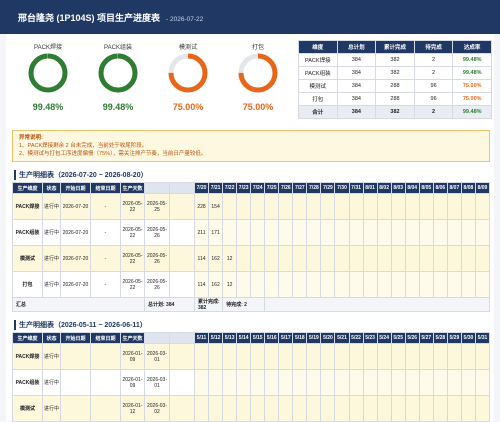 The height and width of the screenshot is (422, 500). What do you see at coordinates (80, 325) in the screenshot?
I see `section-title: 生产明细表（2026-05-11 ~ 2026-06-11）` at bounding box center [80, 325].